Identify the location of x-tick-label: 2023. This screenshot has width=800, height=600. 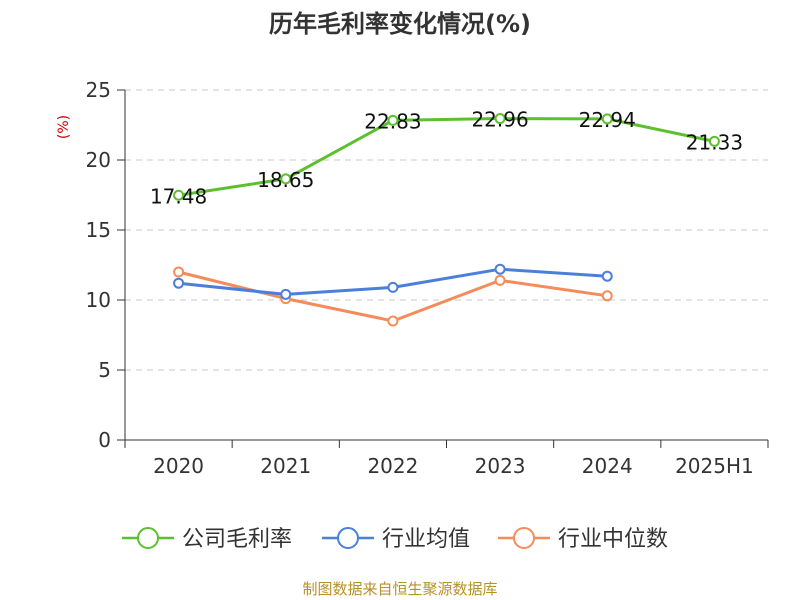
(500, 466).